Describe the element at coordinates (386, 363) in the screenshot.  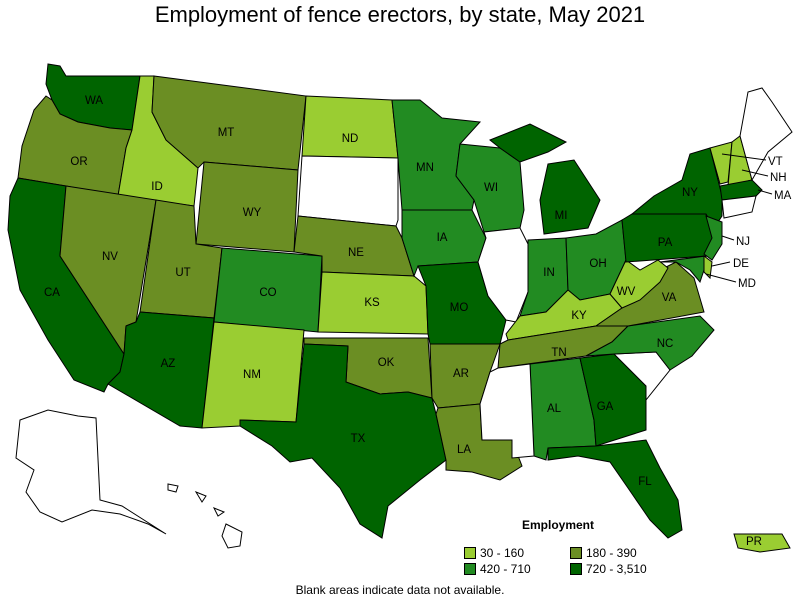
I see `label-ok: OK` at that location.